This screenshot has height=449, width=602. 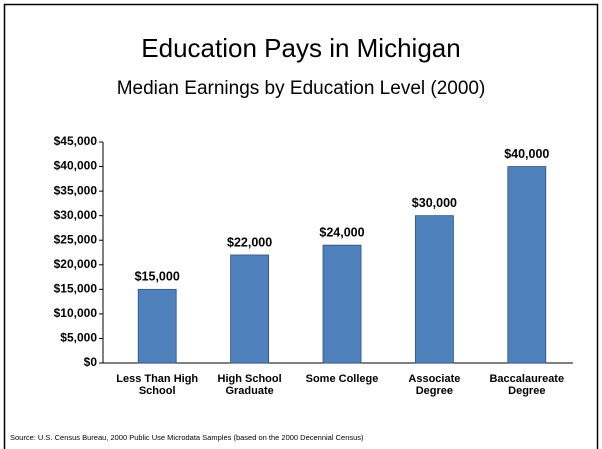 I want to click on x-tick-label: Baccalaureate Degree, so click(x=527, y=385).